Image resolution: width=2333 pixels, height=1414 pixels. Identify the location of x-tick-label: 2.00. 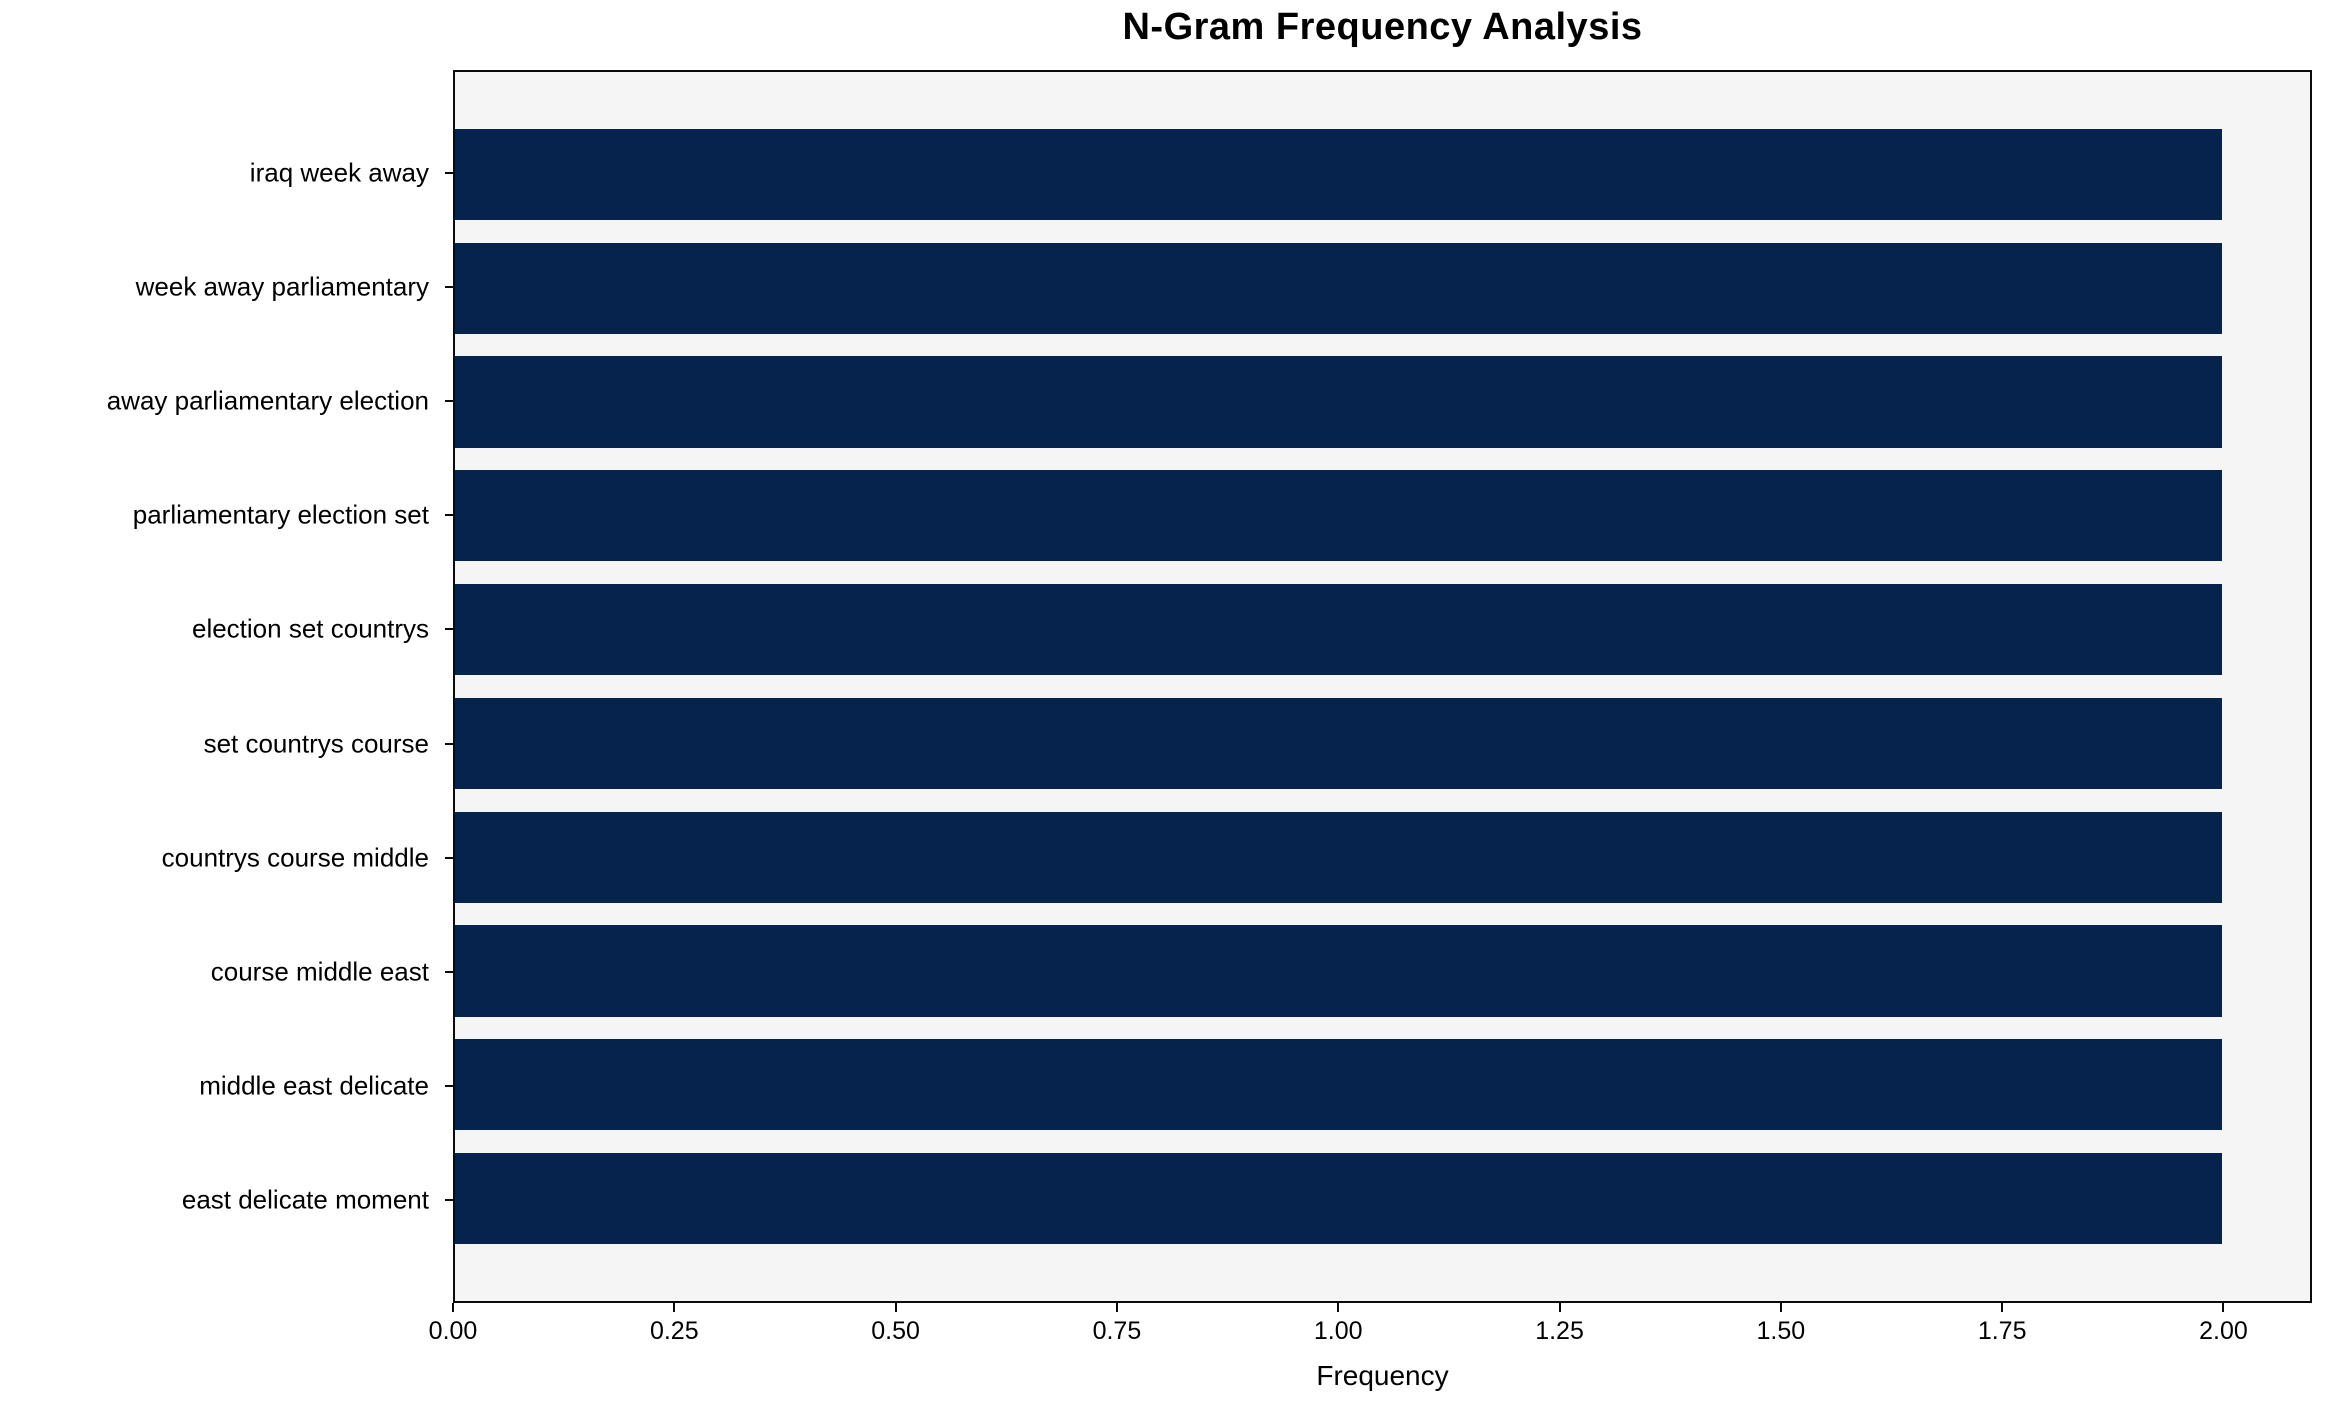
(2223, 1331).